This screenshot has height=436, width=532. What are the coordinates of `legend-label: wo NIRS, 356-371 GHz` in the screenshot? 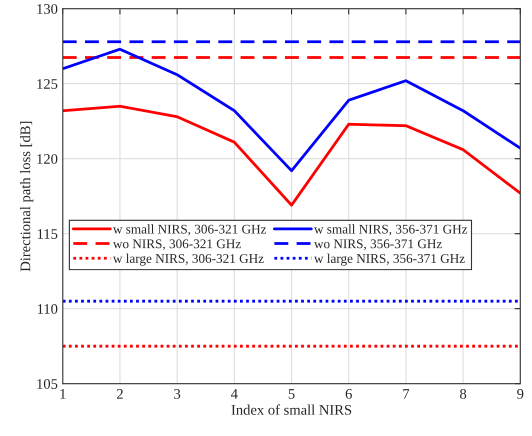 It's located at (378, 244).